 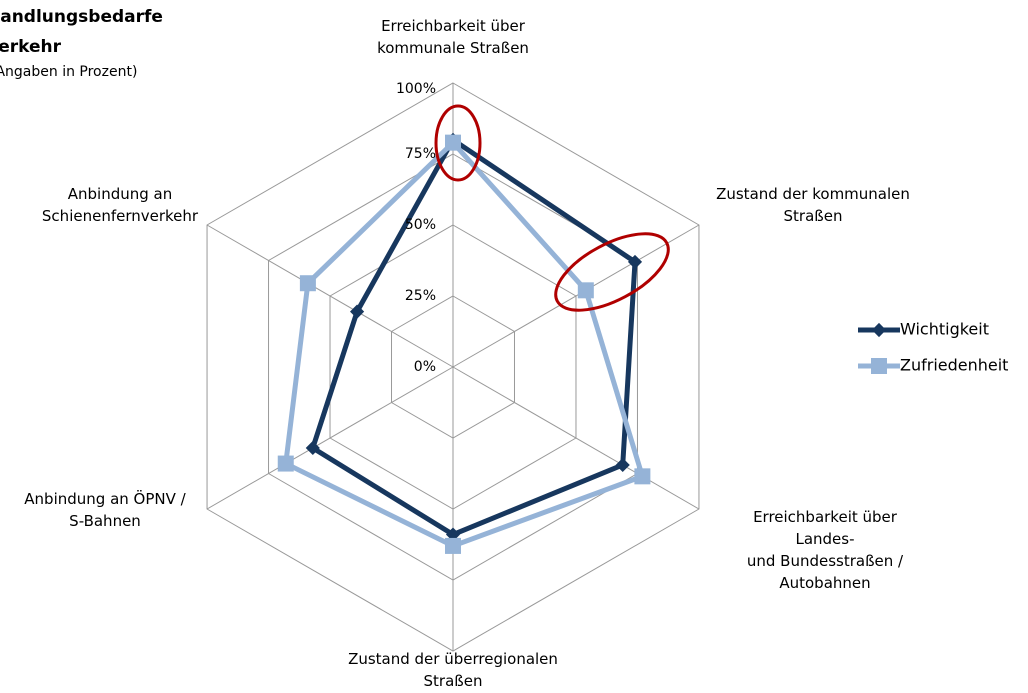 I want to click on tick-label: 25%, so click(x=420, y=296).